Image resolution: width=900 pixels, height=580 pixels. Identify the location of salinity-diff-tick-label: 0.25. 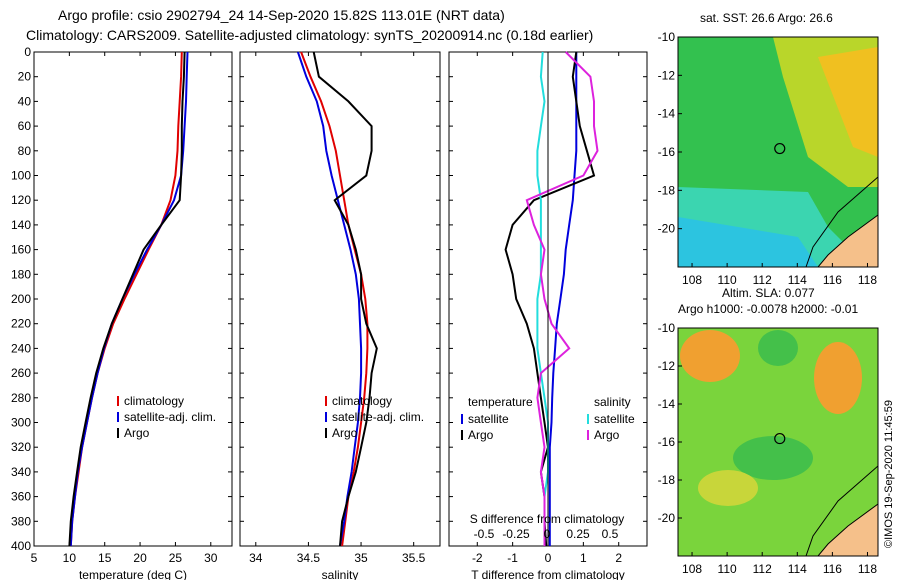
(578, 534).